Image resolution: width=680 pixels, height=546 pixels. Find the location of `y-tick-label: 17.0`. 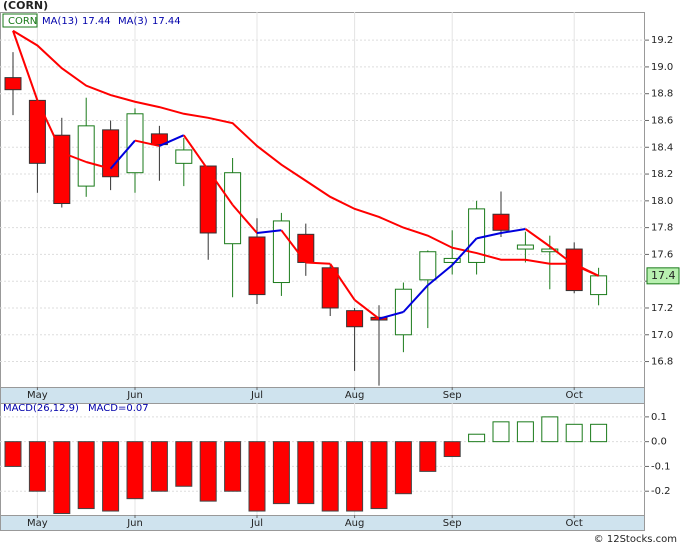

y-tick-label: 17.0 is located at coordinates (662, 335).